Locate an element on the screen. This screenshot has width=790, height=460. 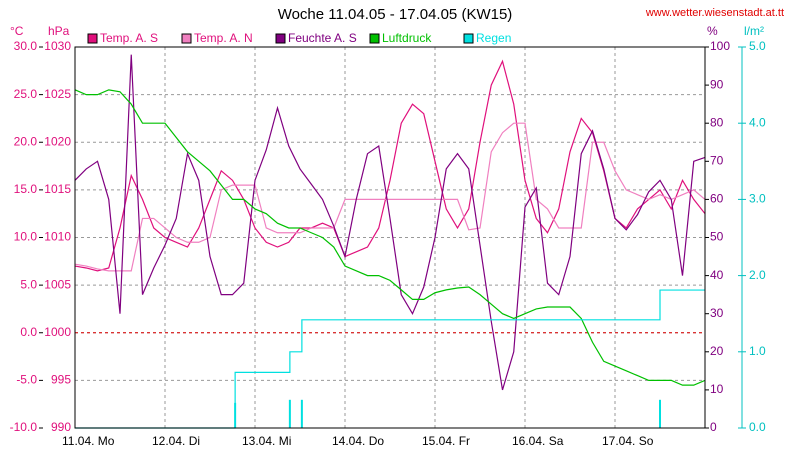
y3-tick-label: 100 is located at coordinates (720, 46).